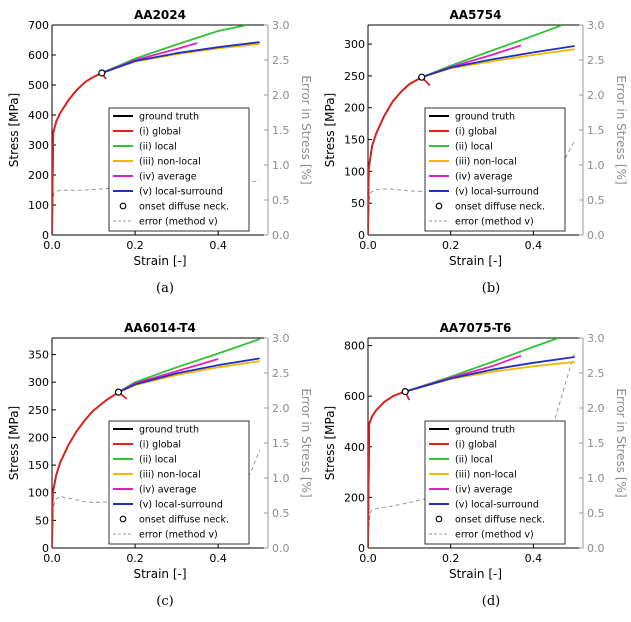  I want to click on y-tick-label: 200, so click(354, 497).